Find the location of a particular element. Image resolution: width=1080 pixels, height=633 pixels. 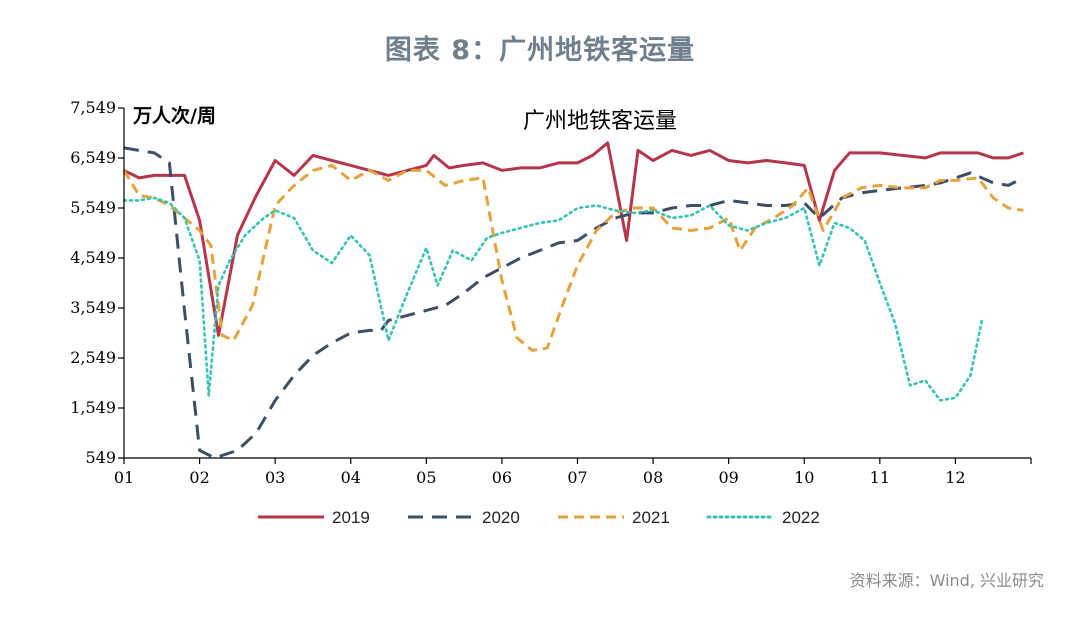

chart-title: 广州地铁客运量 is located at coordinates (600, 121).